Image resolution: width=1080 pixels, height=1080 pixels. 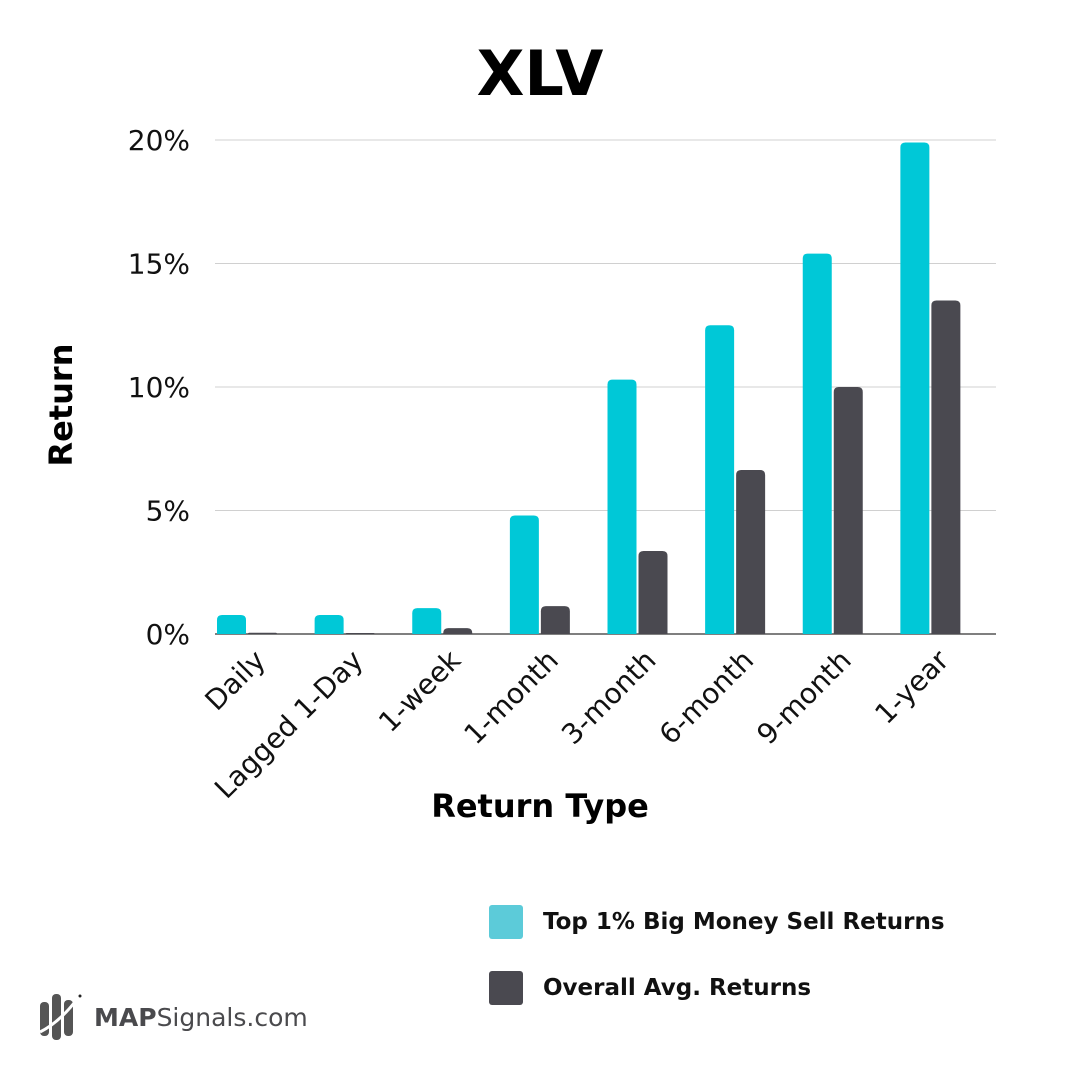 I want to click on bar-overall-3-month, so click(x=653, y=592).